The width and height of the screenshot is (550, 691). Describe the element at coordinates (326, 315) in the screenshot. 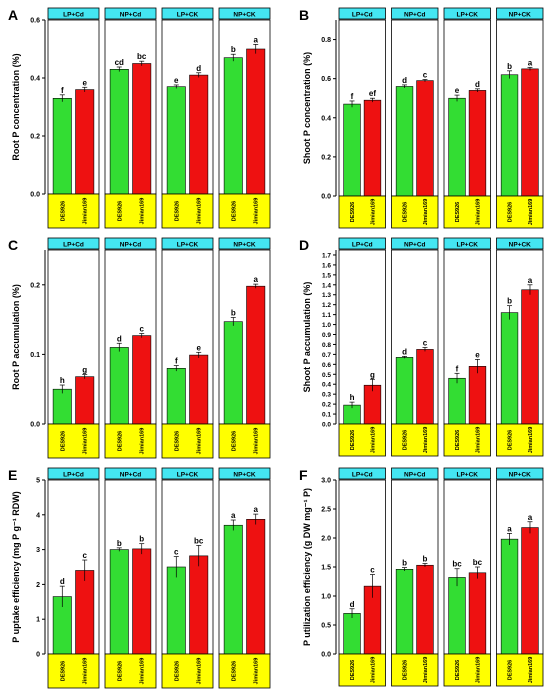

I see `y-tick-label: 1.1` at that location.